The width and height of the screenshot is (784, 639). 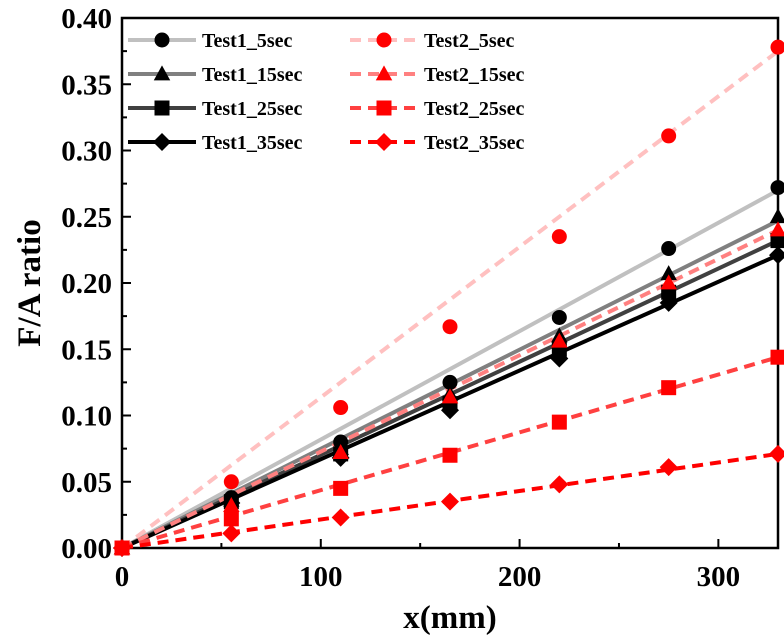 What do you see at coordinates (86, 350) in the screenshot?
I see `y-tick-label: 0.15` at bounding box center [86, 350].